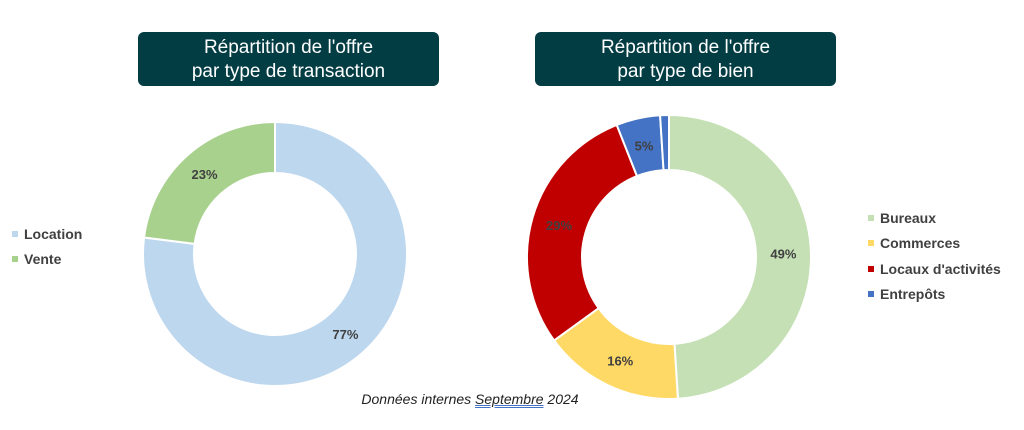  What do you see at coordinates (913, 294) in the screenshot?
I see `legend-label: Entrepôts` at bounding box center [913, 294].